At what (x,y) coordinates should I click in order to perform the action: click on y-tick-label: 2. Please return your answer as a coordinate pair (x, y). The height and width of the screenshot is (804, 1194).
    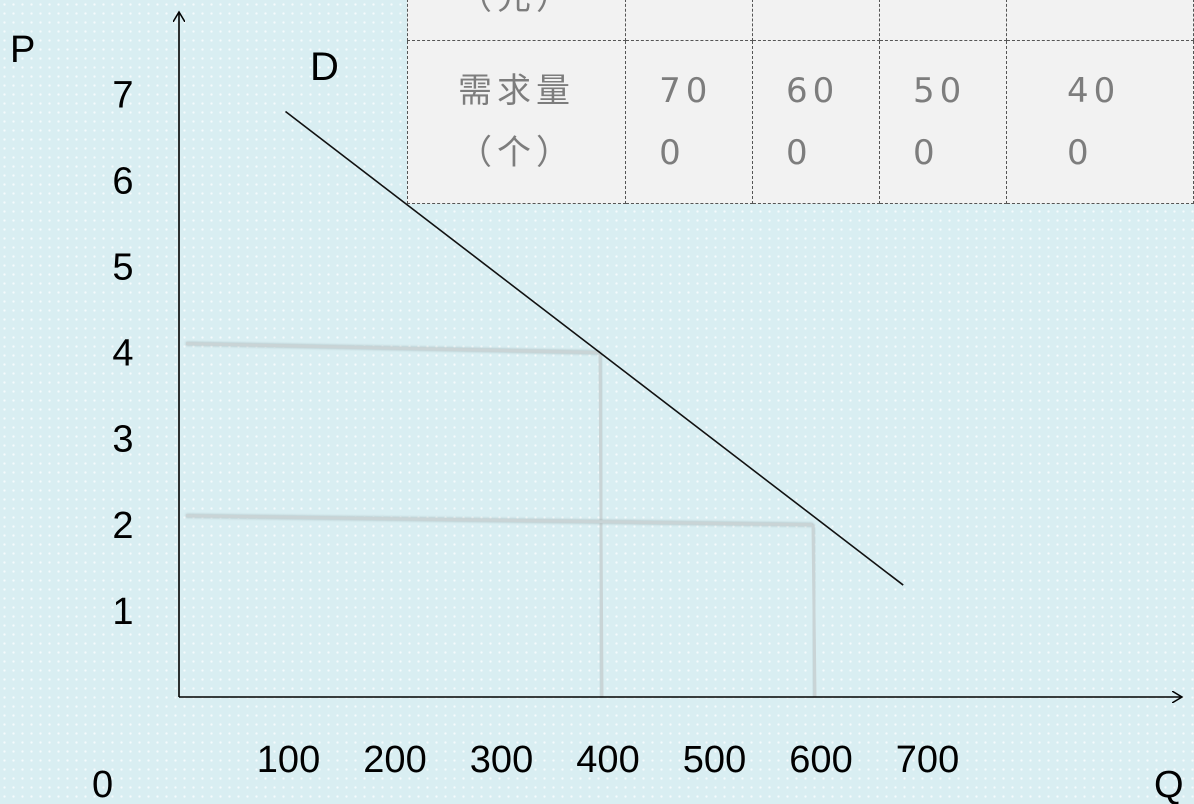
    Looking at the image, I should click on (122, 526).